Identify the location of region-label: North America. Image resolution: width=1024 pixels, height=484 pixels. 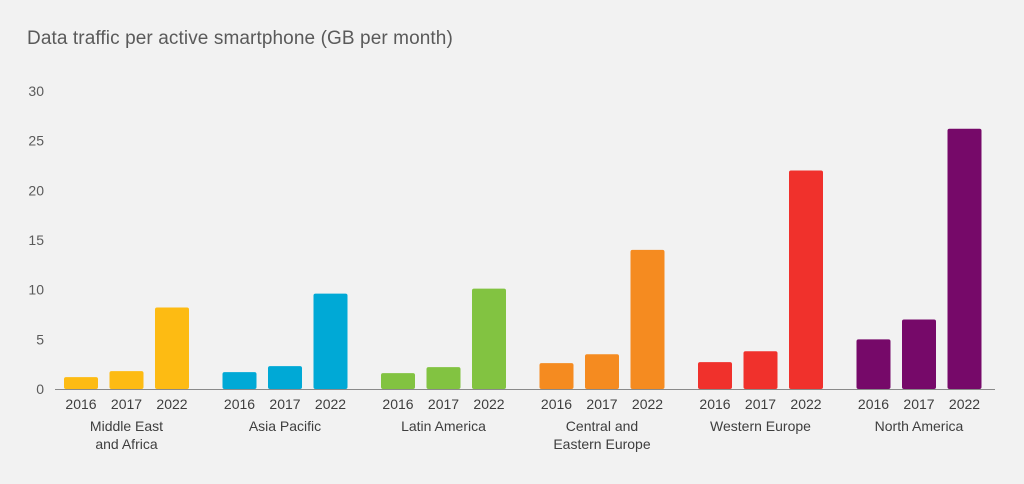
(919, 426).